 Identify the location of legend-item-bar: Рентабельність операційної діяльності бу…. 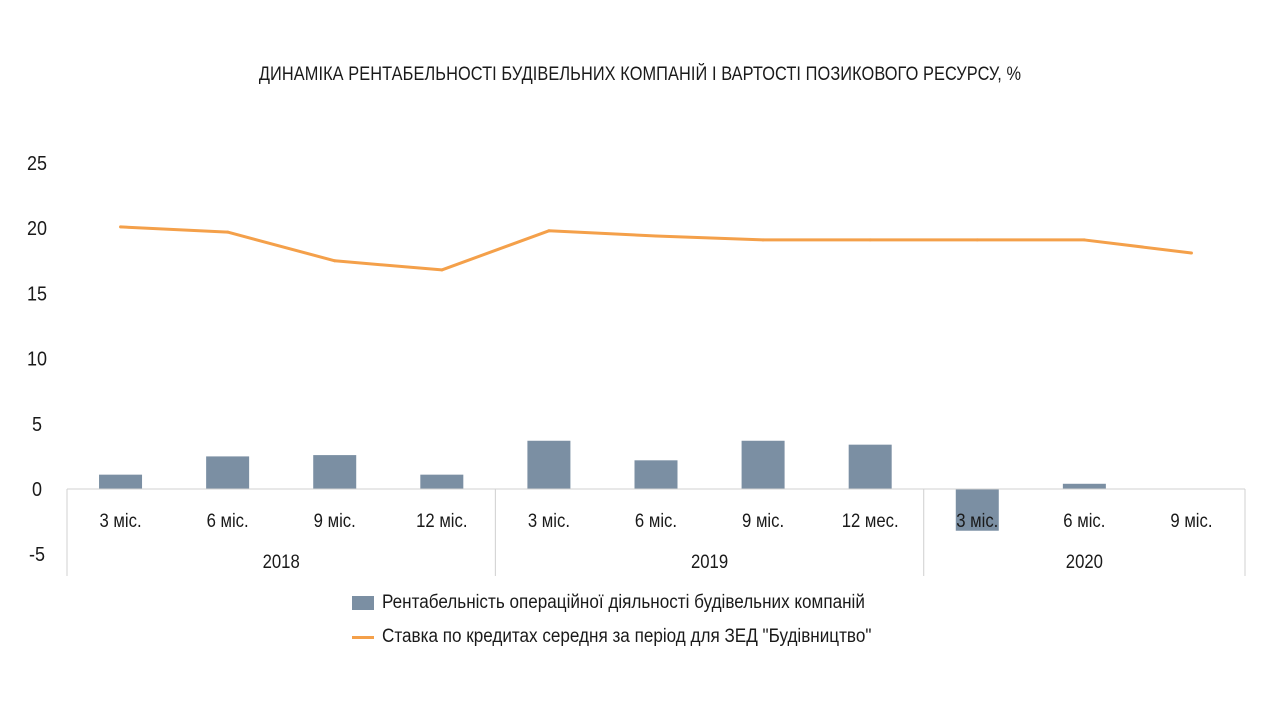
(639, 603).